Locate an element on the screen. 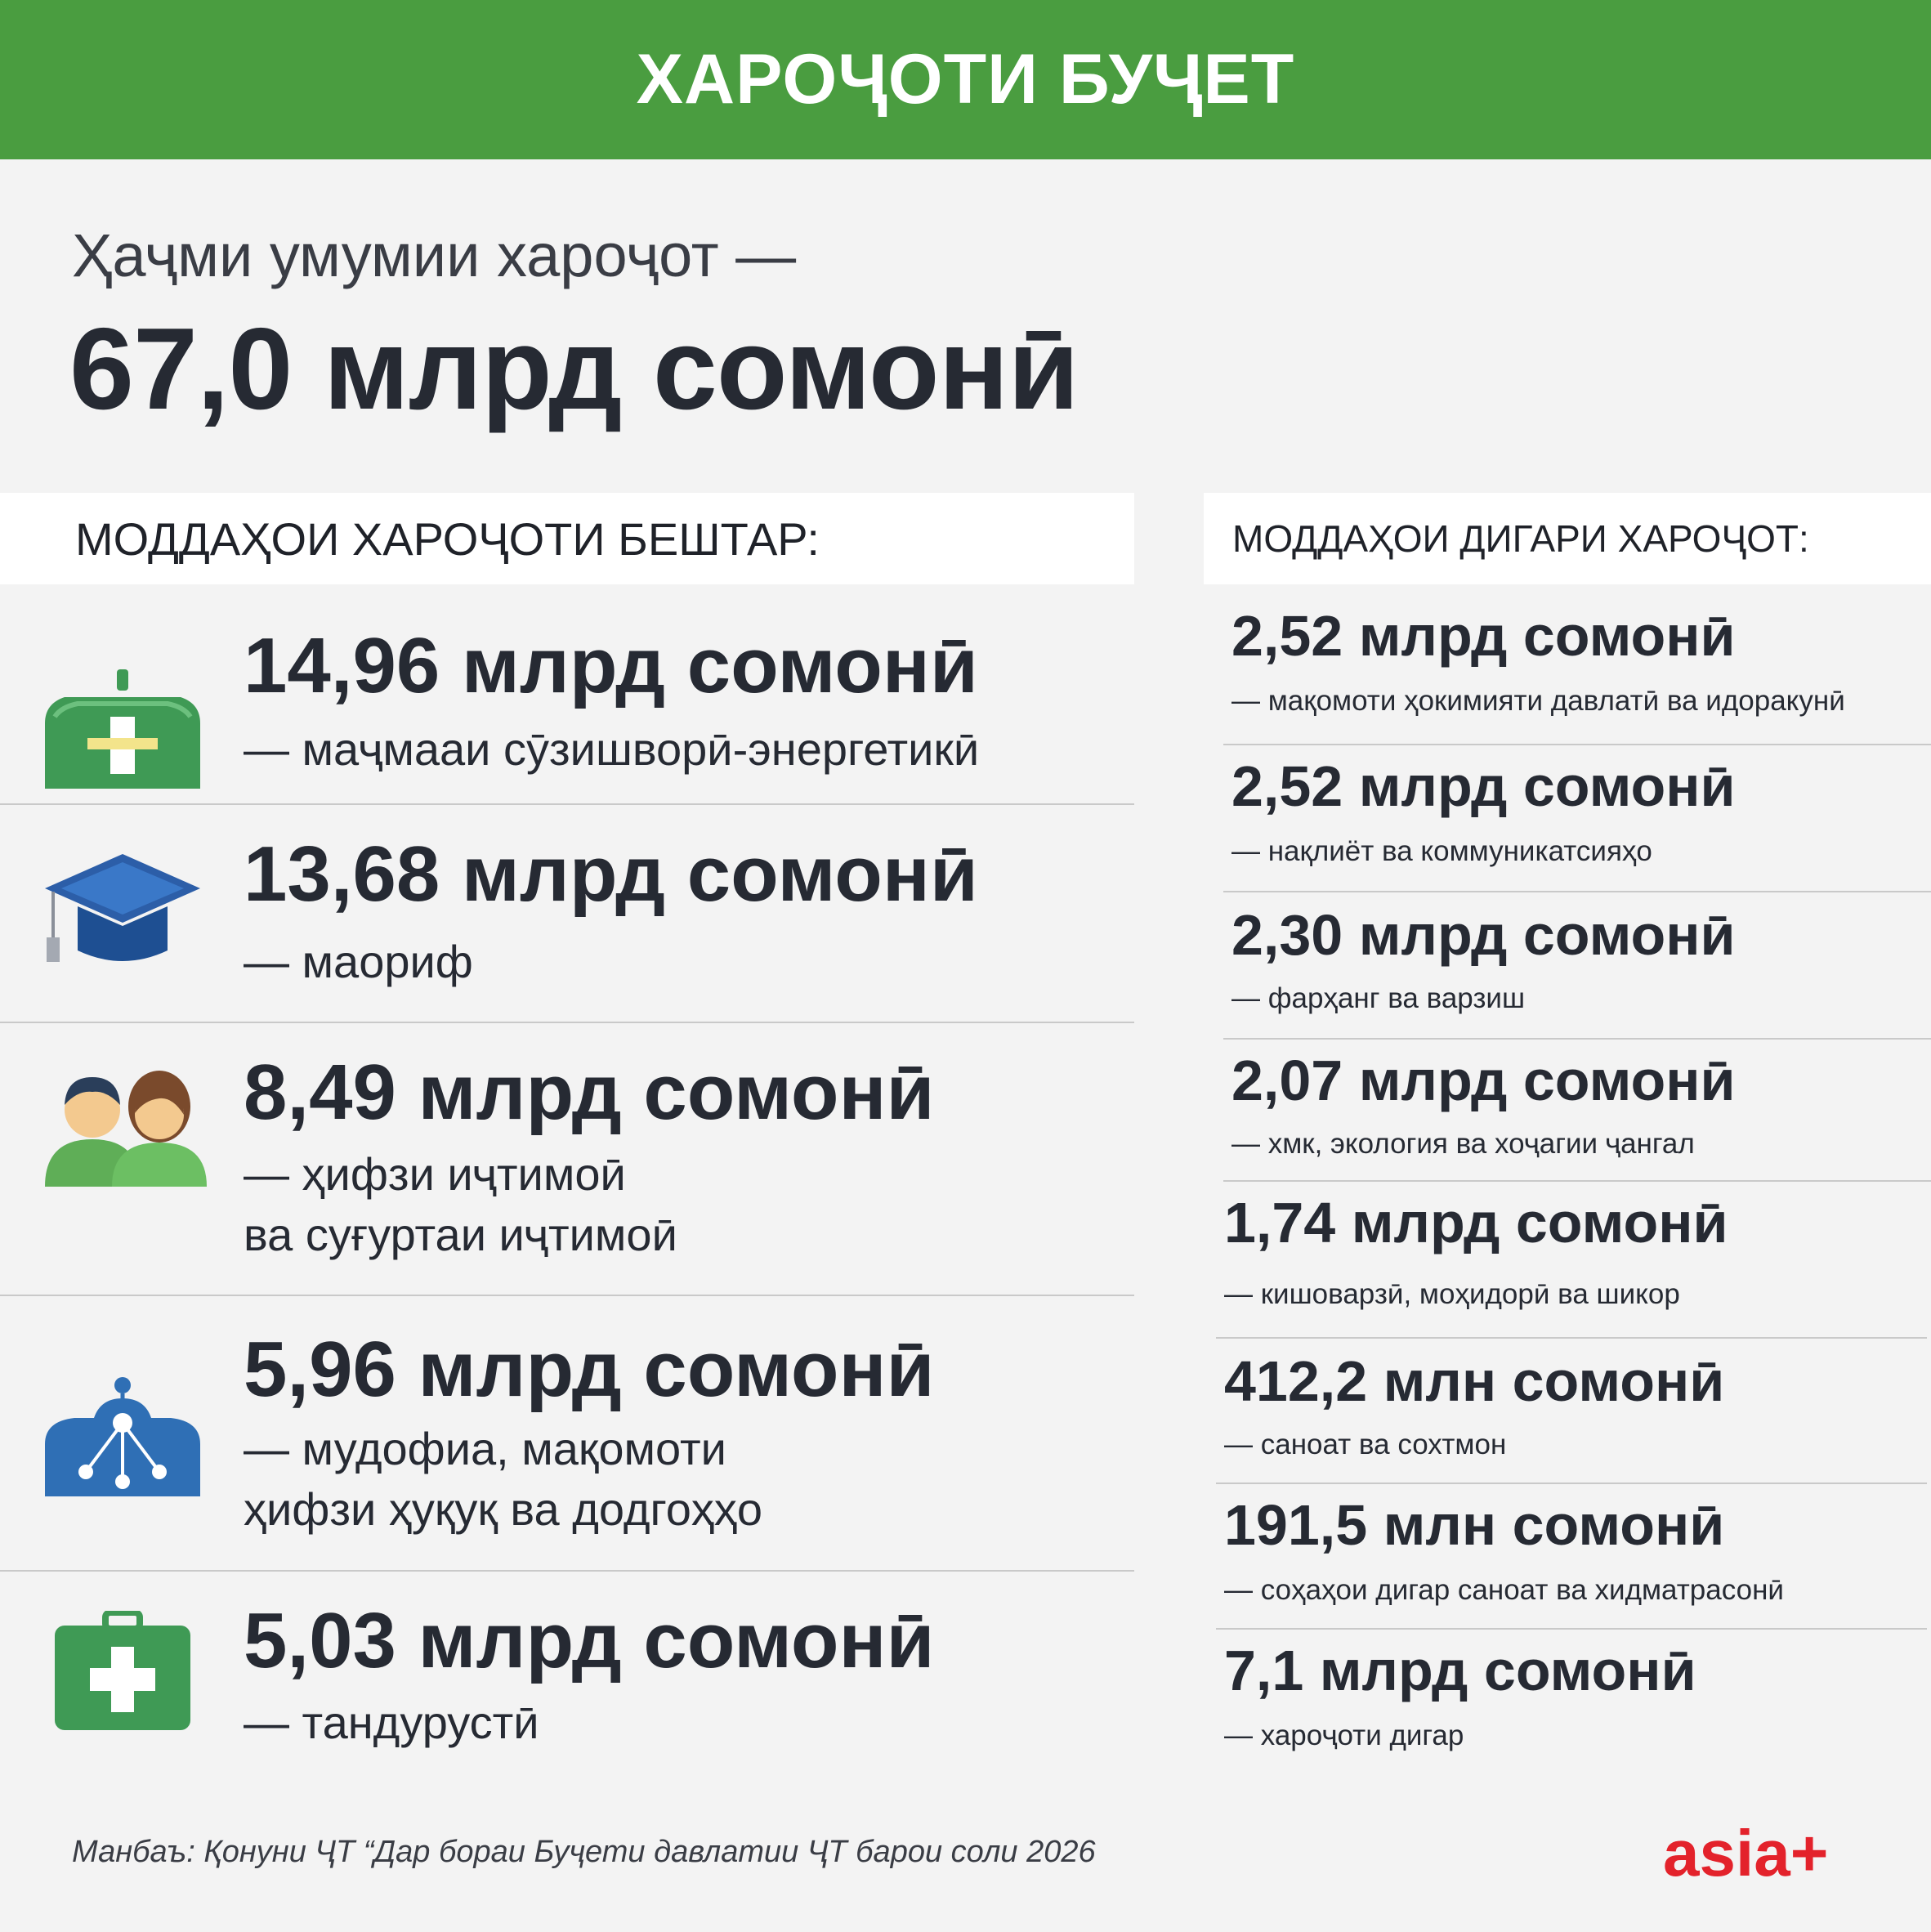  item-value: 5,03 млрд сомонӣ is located at coordinates (589, 1640).